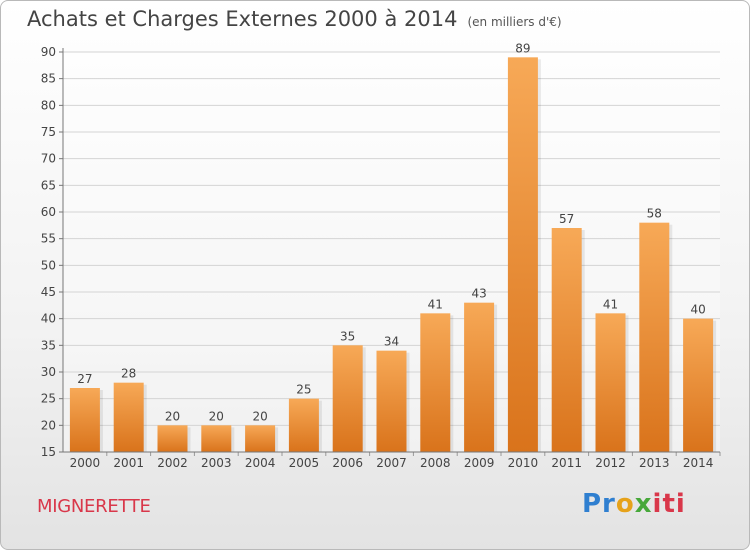  Describe the element at coordinates (242, 19) in the screenshot. I see `chart-title-text: Achats et Charges Externes 2000 à 2014` at that location.